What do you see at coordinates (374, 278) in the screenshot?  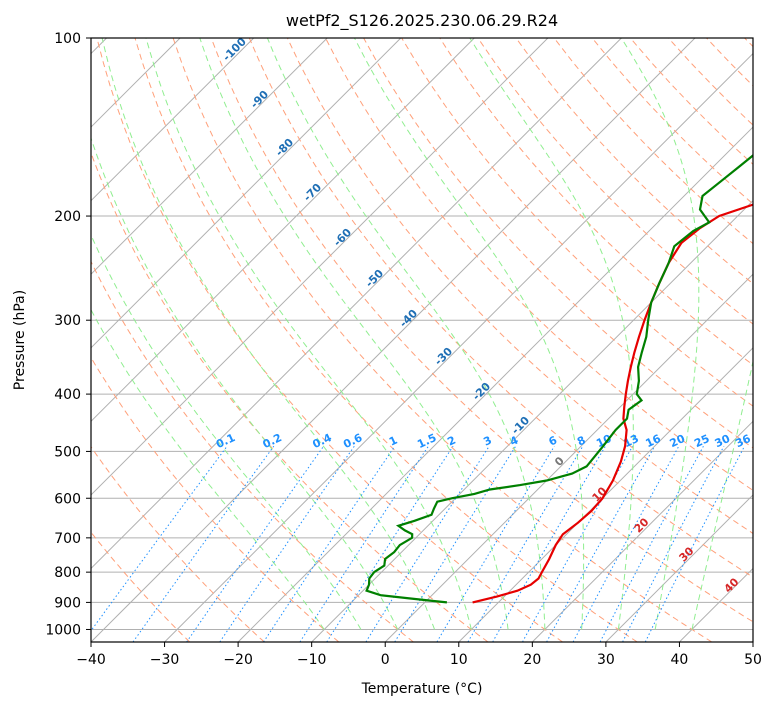 I see `moist-adiabat-label: -50` at bounding box center [374, 278].